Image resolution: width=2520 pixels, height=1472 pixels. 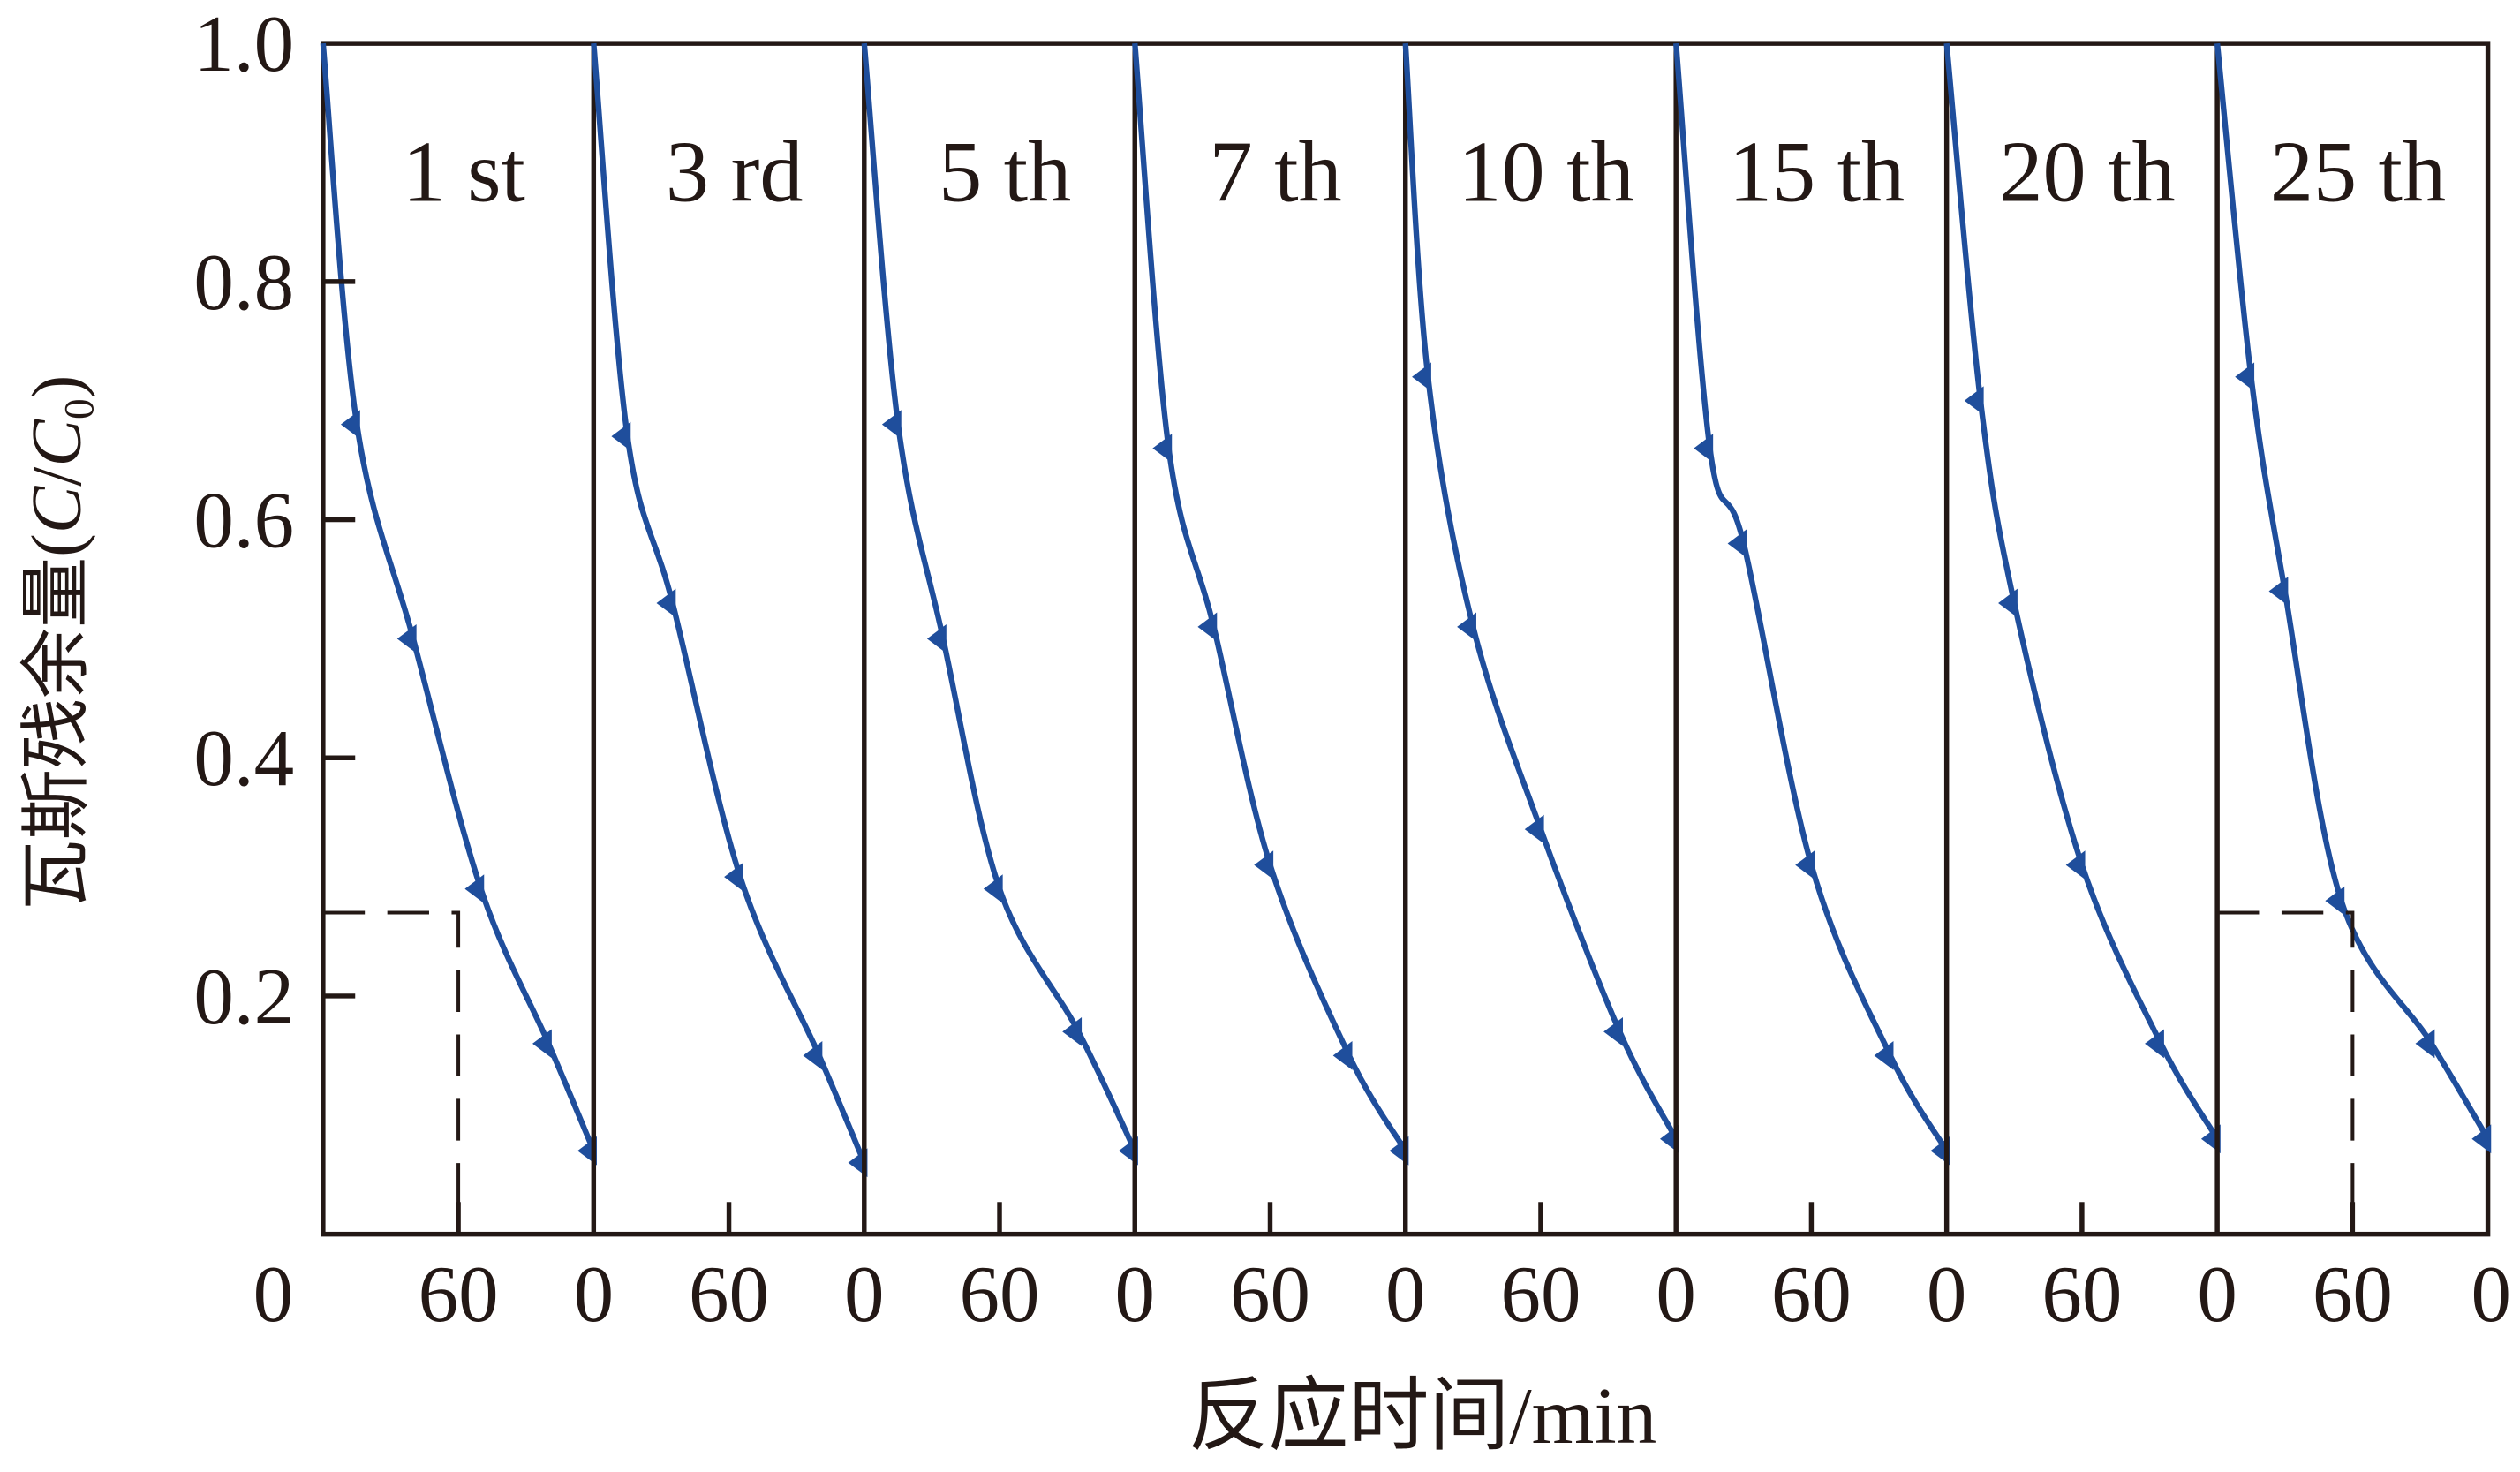 What do you see at coordinates (243, 519) in the screenshot?
I see `y-tick-label: 0.6` at bounding box center [243, 519].